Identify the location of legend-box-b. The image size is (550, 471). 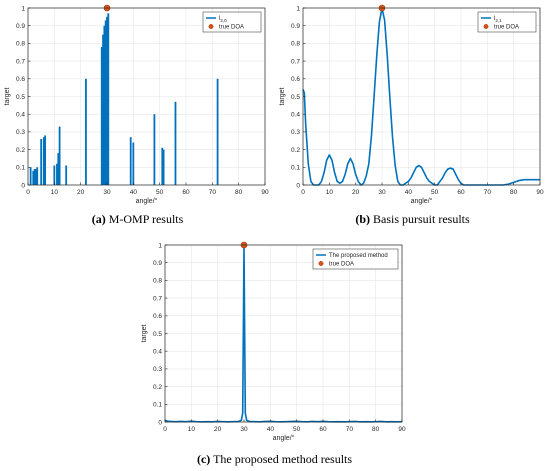
(507, 22).